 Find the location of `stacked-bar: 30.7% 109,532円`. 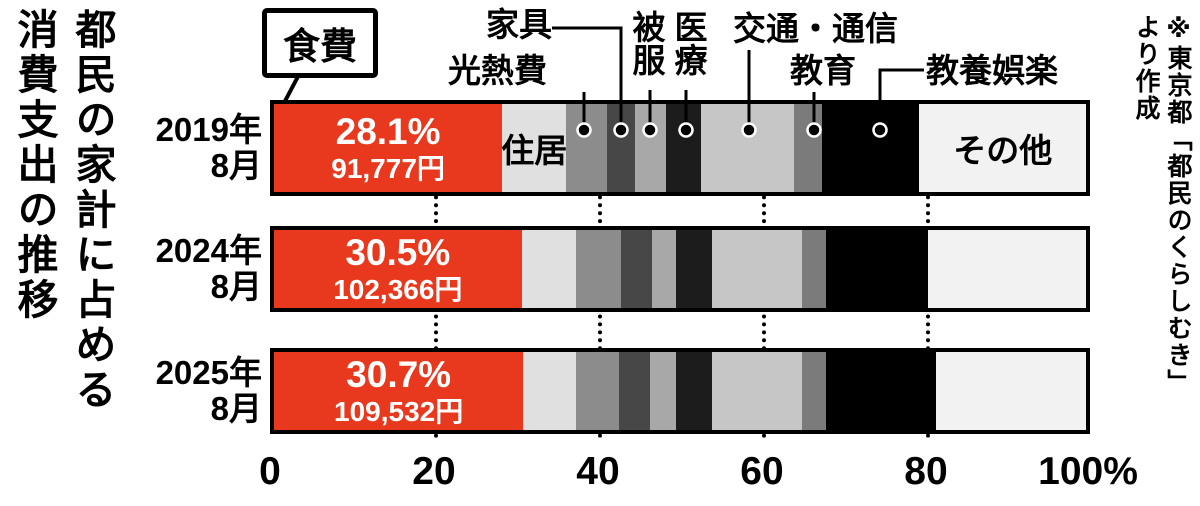

stacked-bar: 30.7% 109,532円 is located at coordinates (680, 391).